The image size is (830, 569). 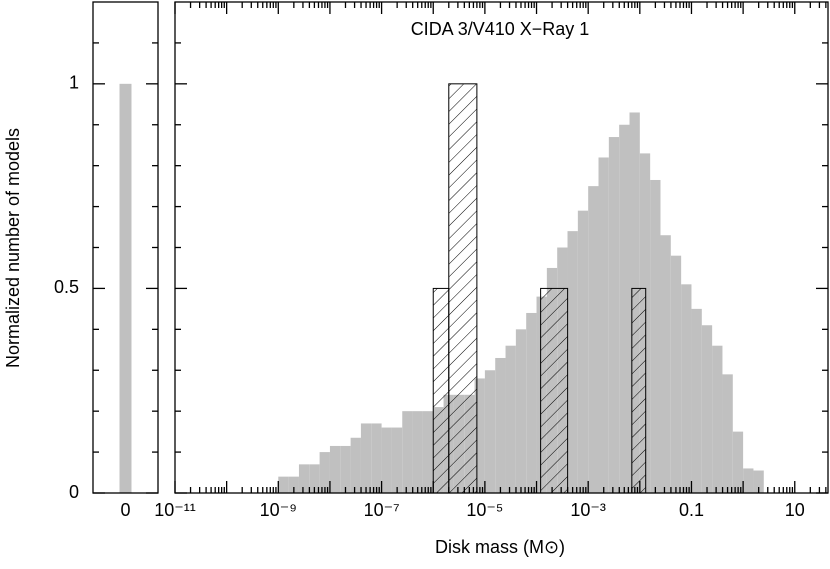 What do you see at coordinates (795, 510) in the screenshot?
I see `x-tick-label: 10` at bounding box center [795, 510].